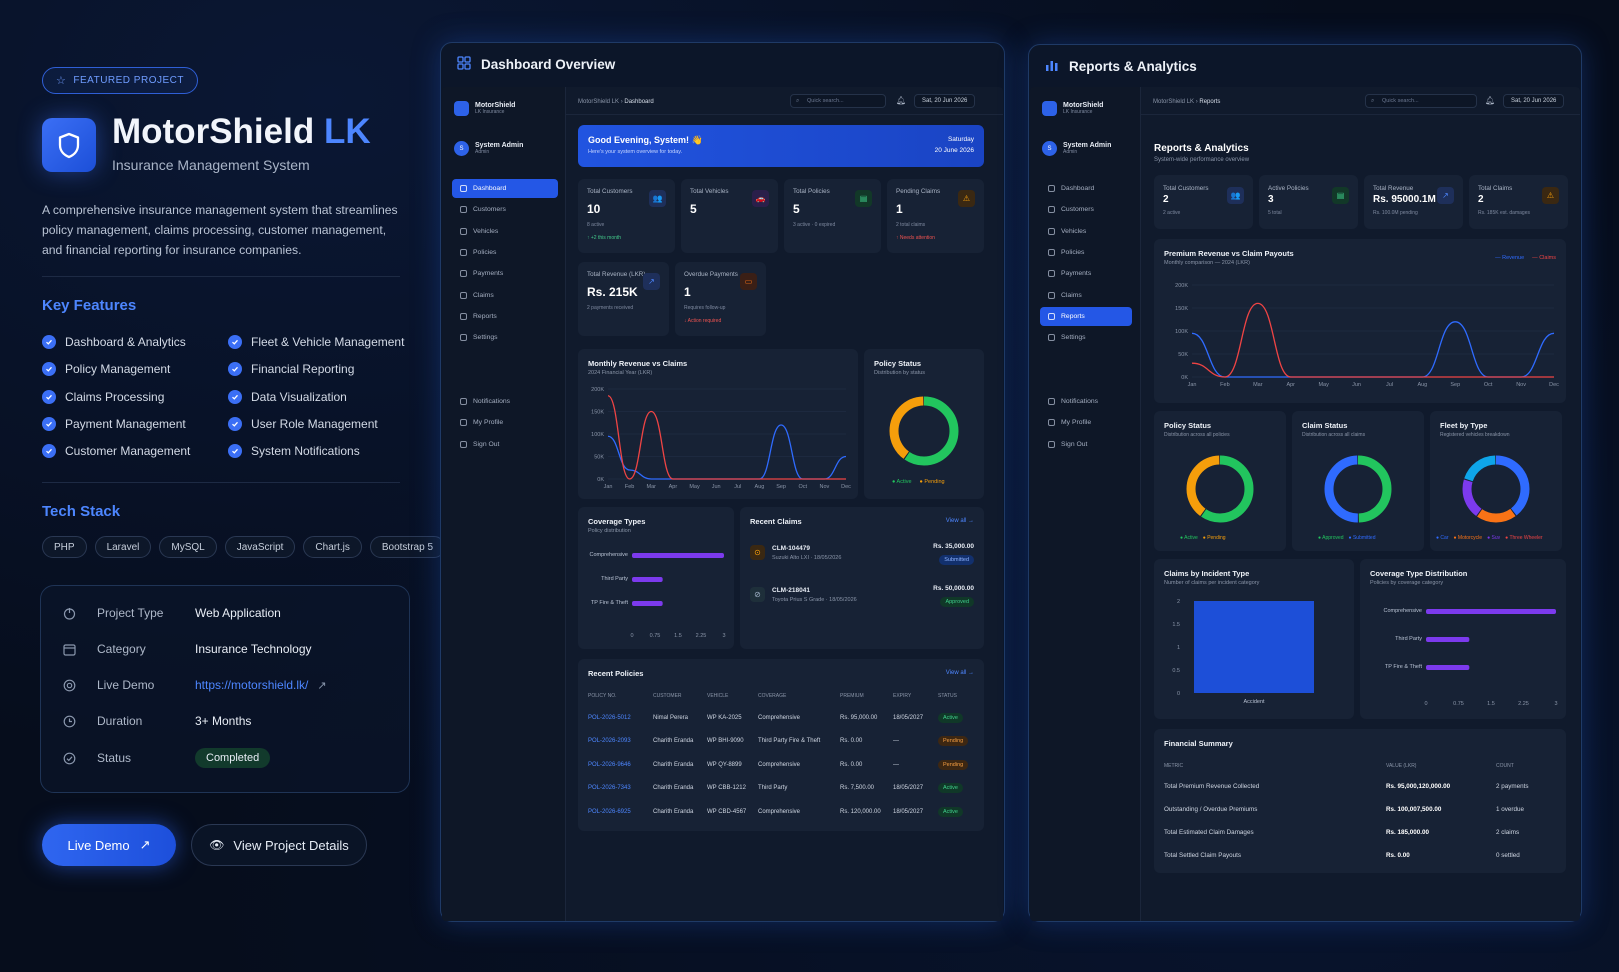 The width and height of the screenshot is (1619, 972). I want to click on x-tick-label: Dec, so click(1554, 385).